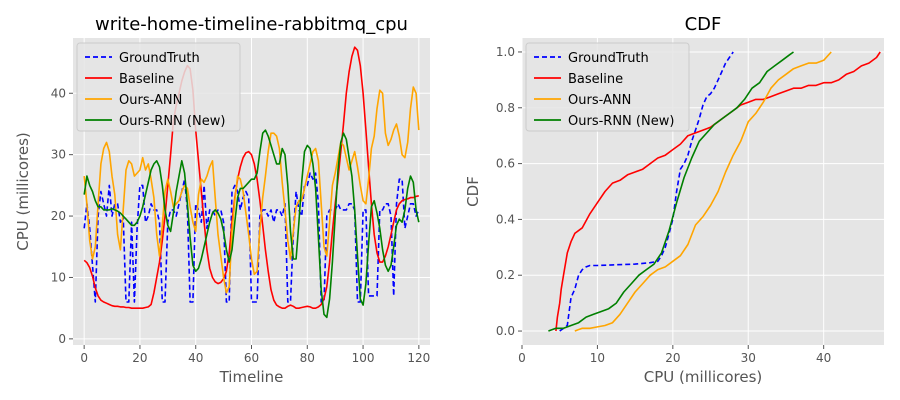 This screenshot has height=400, width=900. Describe the element at coordinates (58, 93) in the screenshot. I see `timeline-y-tick-label: 40` at that location.